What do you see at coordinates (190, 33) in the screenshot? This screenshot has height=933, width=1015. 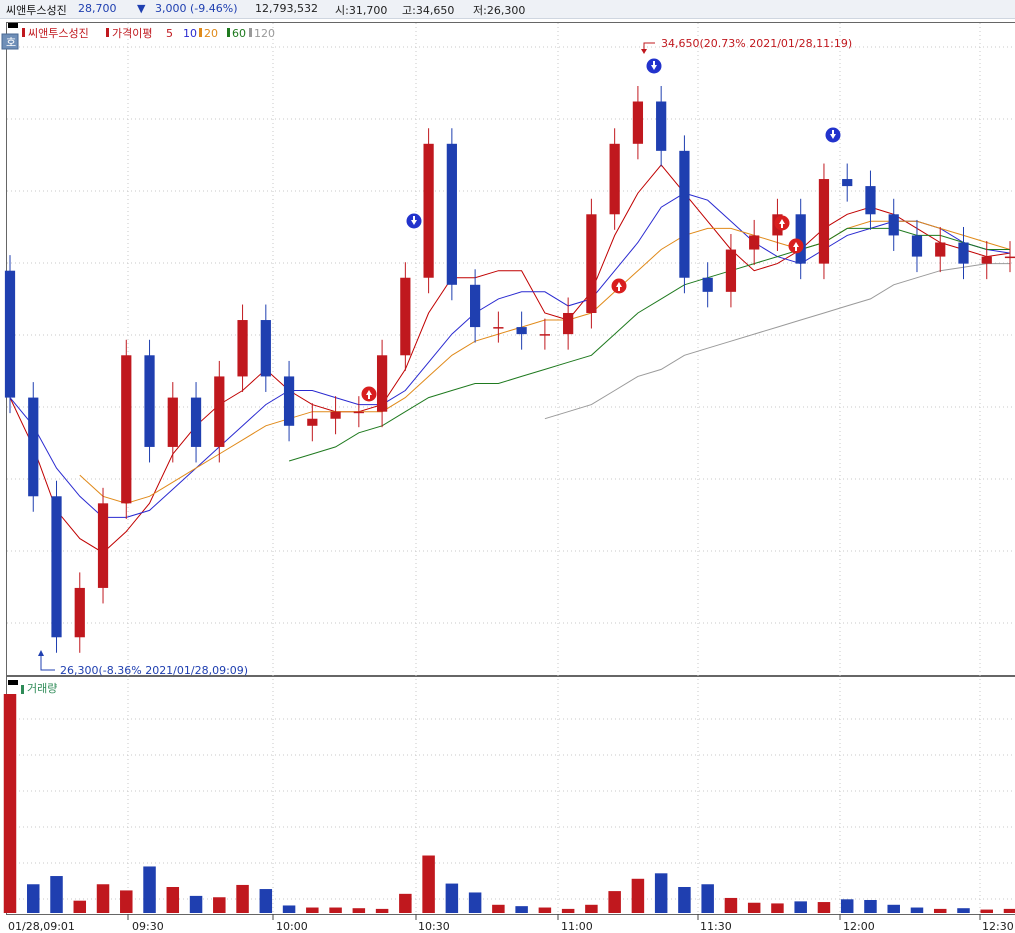 I see `legend-ma-10: 10` at bounding box center [190, 33].